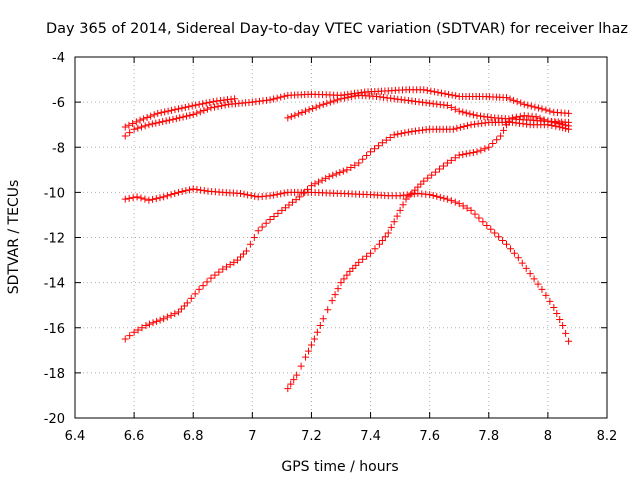 Image resolution: width=640 pixels, height=480 pixels. Describe the element at coordinates (311, 436) in the screenshot. I see `x-tick-label: 7.2` at that location.